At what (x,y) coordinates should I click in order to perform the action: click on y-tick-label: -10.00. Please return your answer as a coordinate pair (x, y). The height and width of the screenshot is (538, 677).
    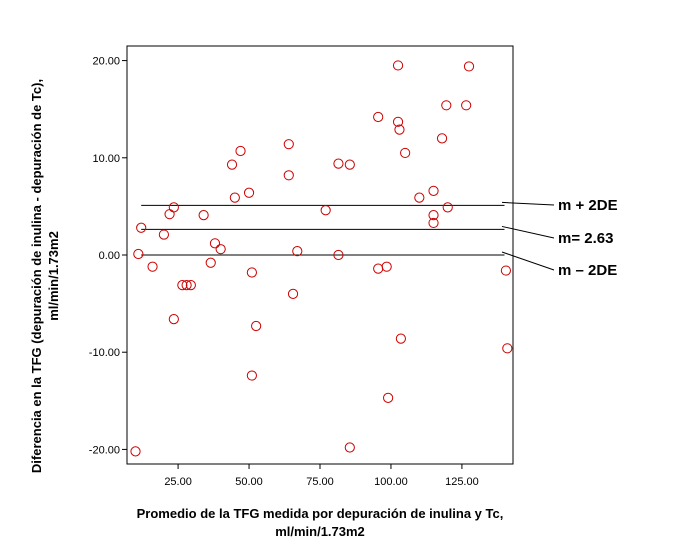
    Looking at the image, I should click on (104, 353).